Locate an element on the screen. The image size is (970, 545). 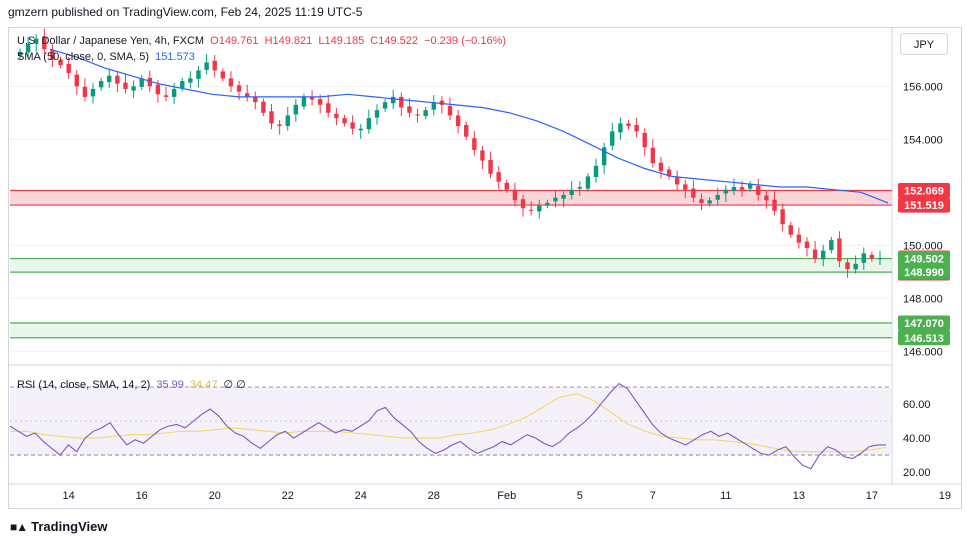
brand-text: TradingView is located at coordinates (69, 526).